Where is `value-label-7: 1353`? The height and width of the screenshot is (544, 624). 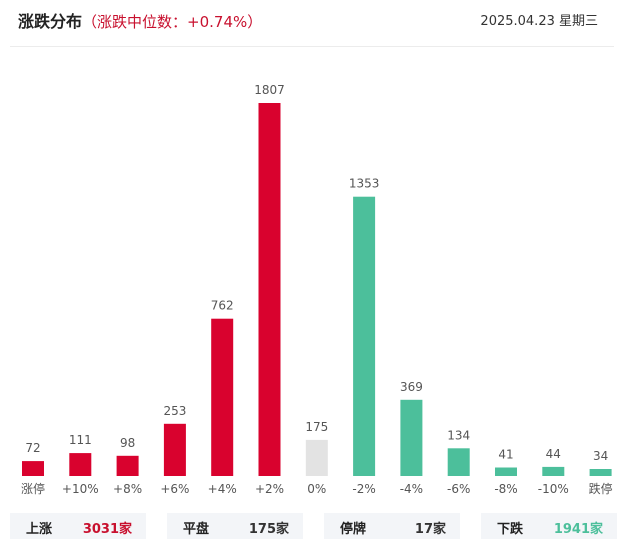 value-label-7: 1353 is located at coordinates (364, 184).